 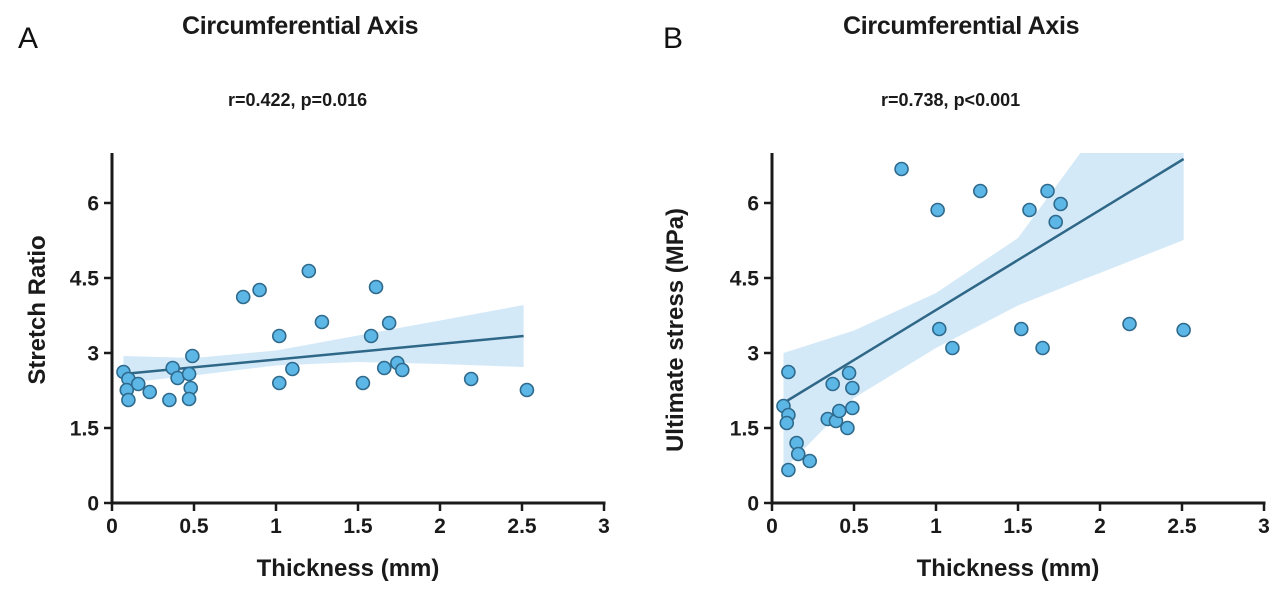 I want to click on panel-letter: A, so click(x=28, y=38).